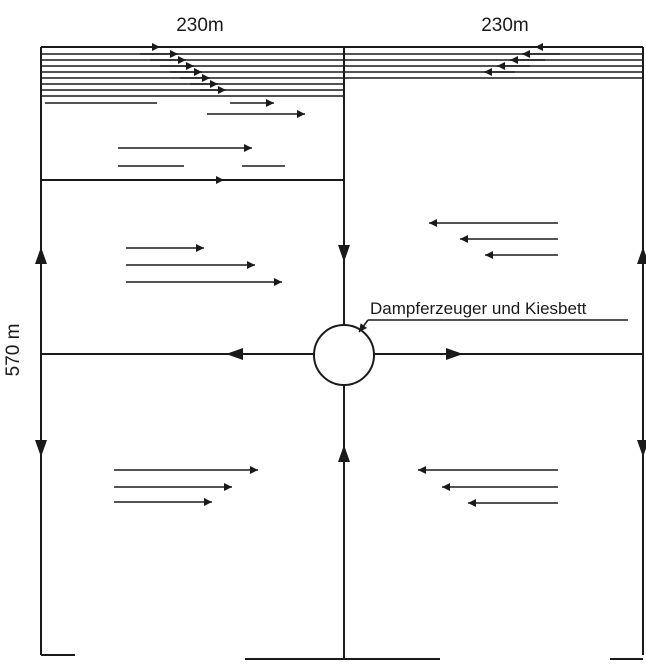  I want to click on arrow-horizontal-left, so click(234, 354).